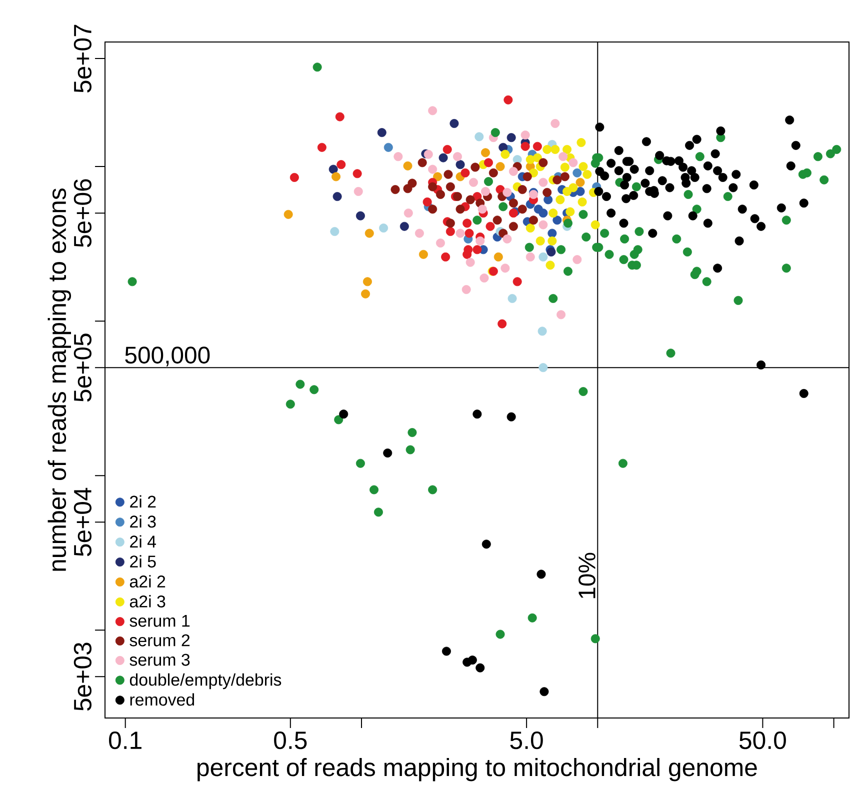 Image resolution: width=852 pixels, height=807 pixels. Describe the element at coordinates (160, 660) in the screenshot. I see `legend-label: serum 3` at that location.